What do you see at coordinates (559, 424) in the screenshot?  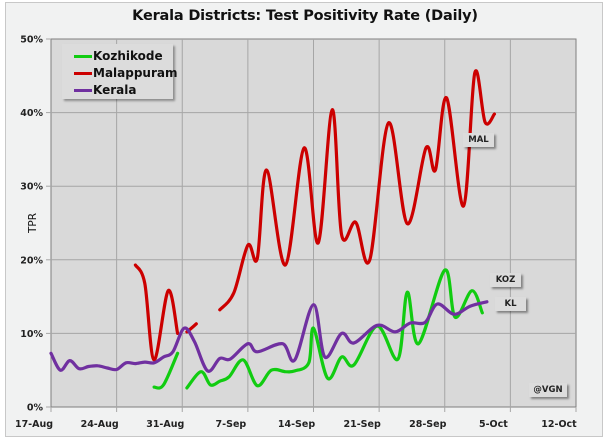 I see `x-tick-label: 12-Oct` at bounding box center [559, 424].